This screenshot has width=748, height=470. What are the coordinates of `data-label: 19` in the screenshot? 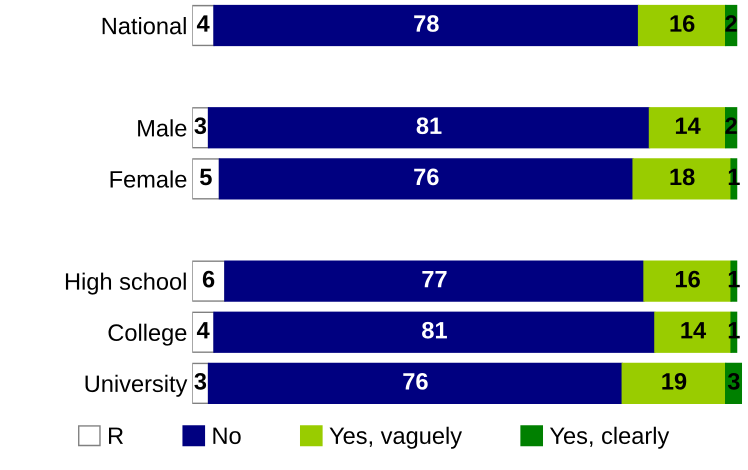 It's located at (674, 381).